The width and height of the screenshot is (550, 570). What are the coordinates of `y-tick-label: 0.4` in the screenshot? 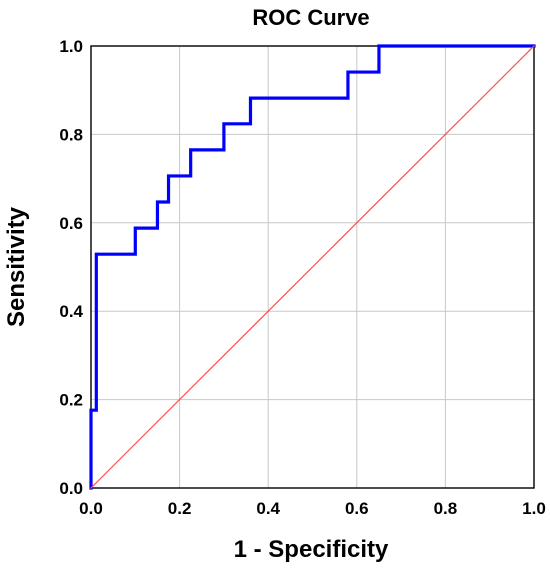 It's located at (71, 311).